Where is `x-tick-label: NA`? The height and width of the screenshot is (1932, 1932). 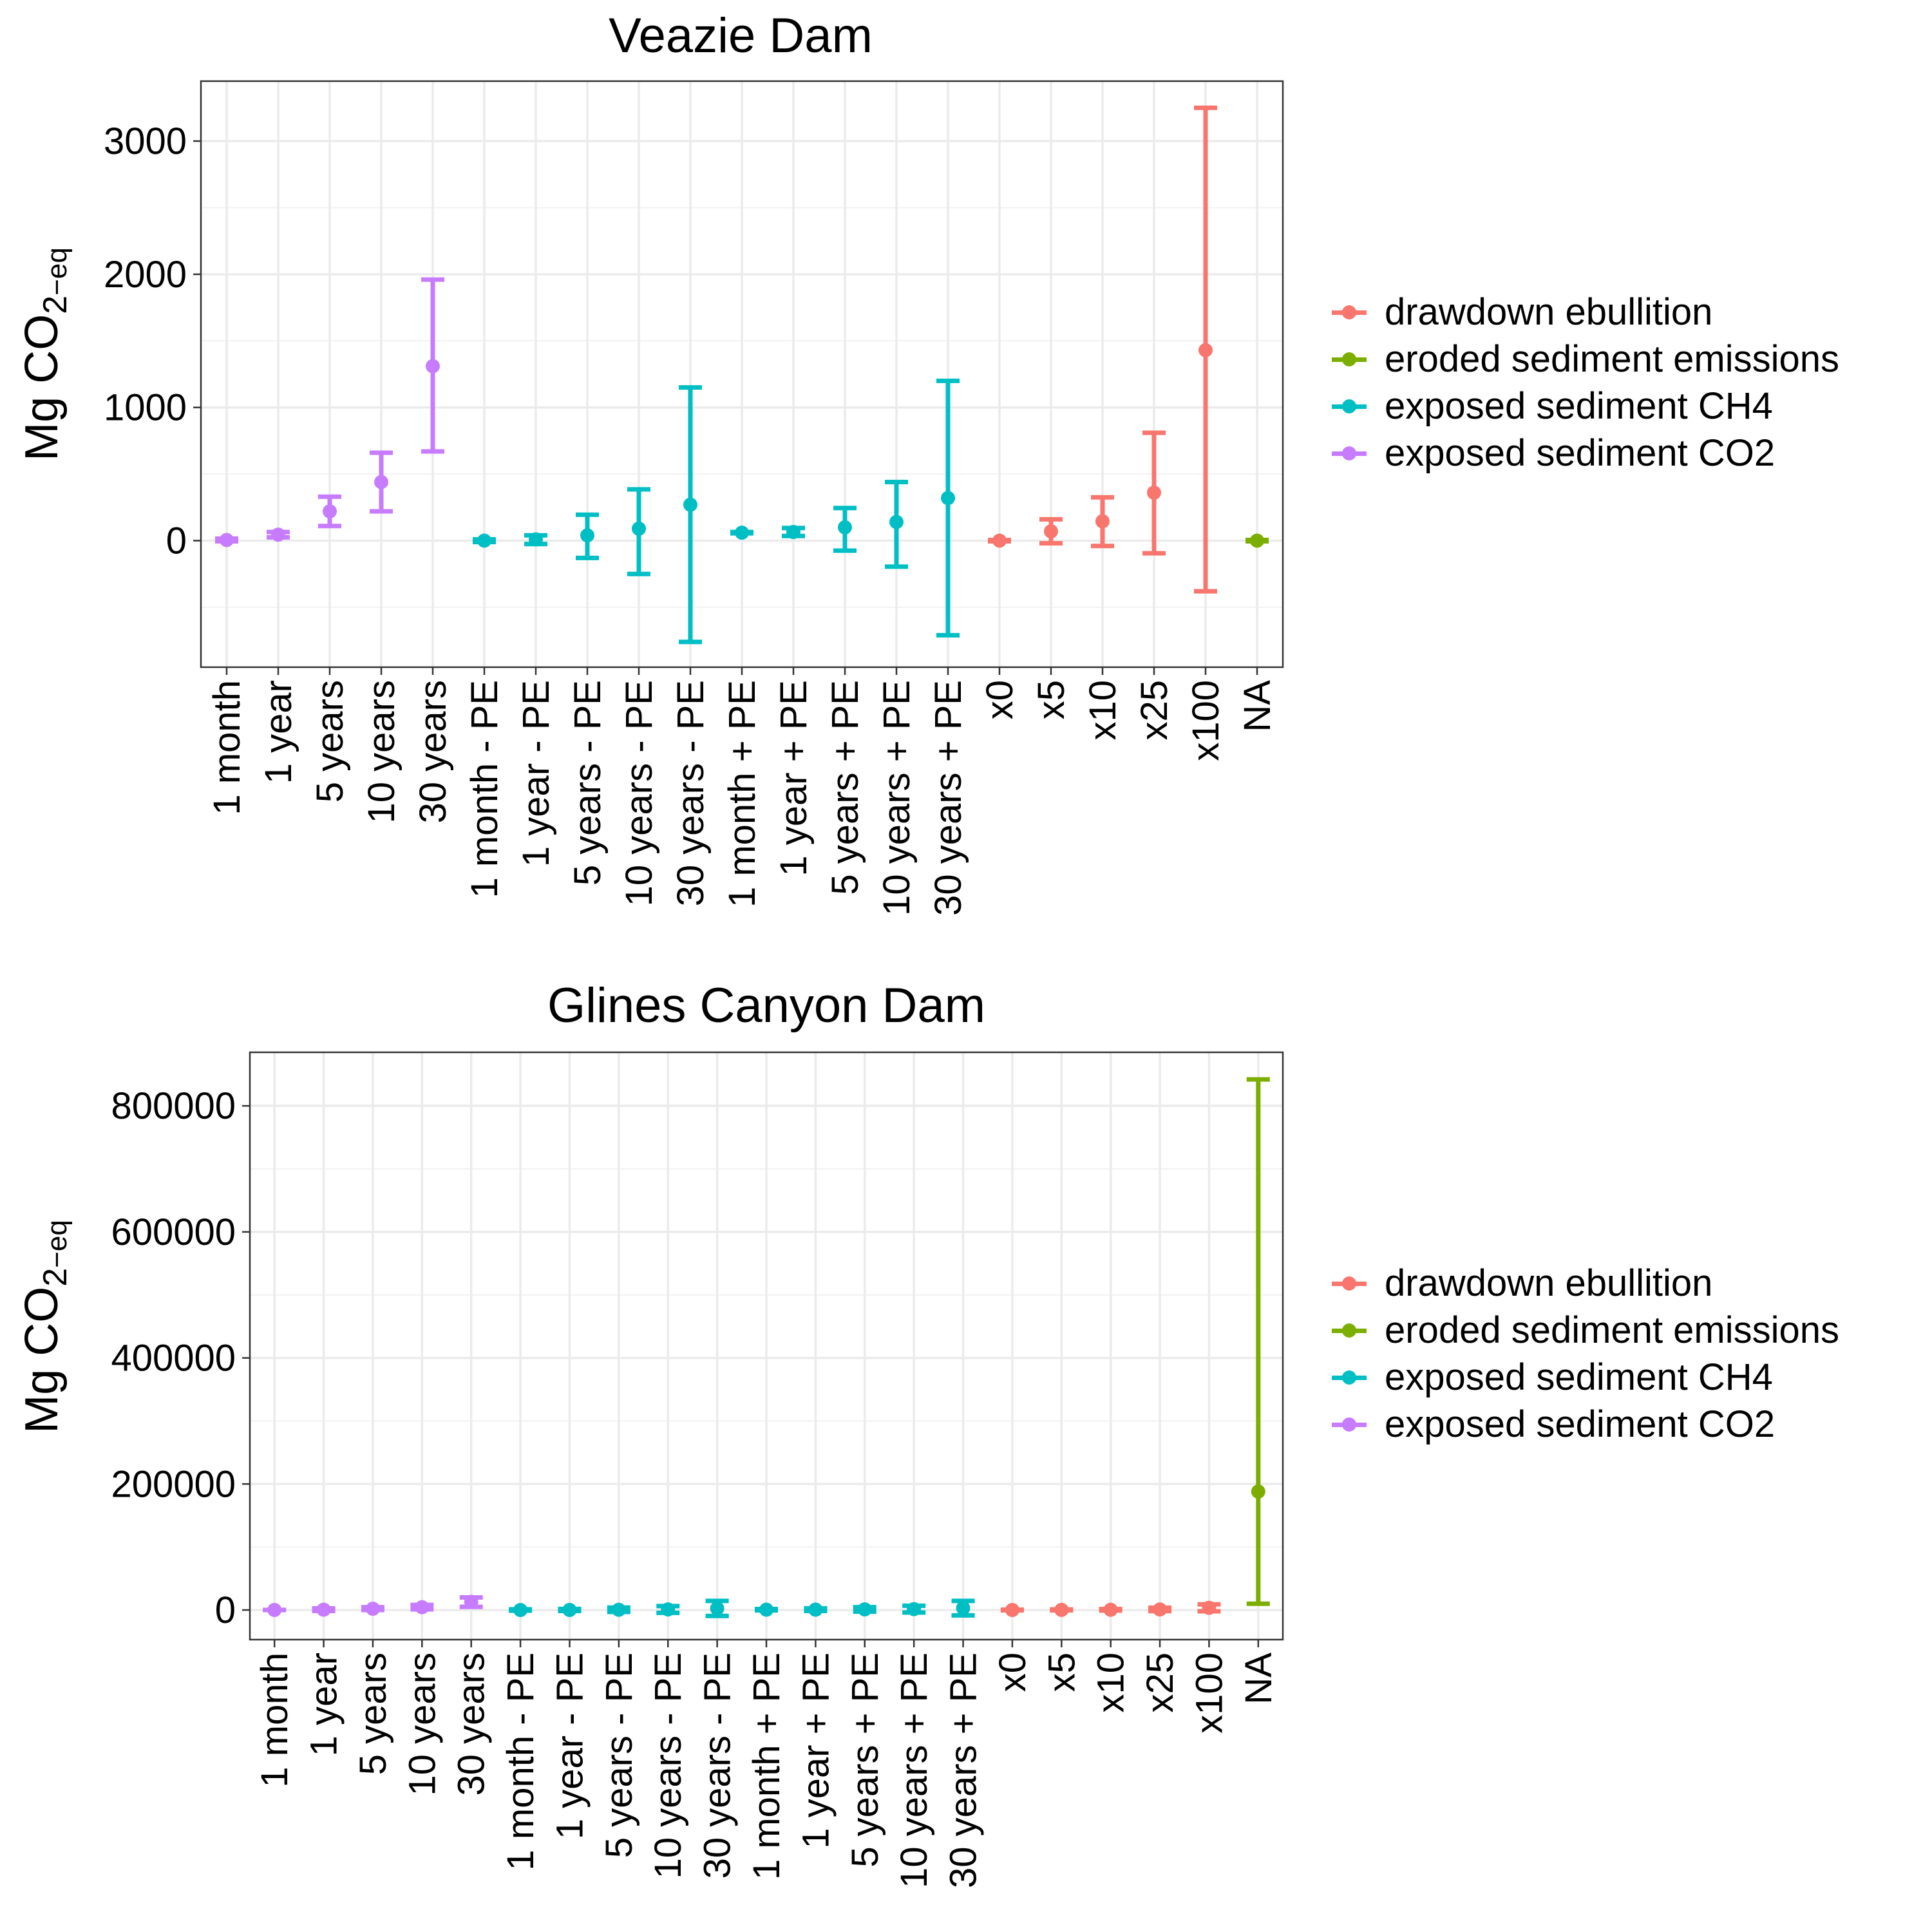 x-tick-label: NA is located at coordinates (1259, 1679).